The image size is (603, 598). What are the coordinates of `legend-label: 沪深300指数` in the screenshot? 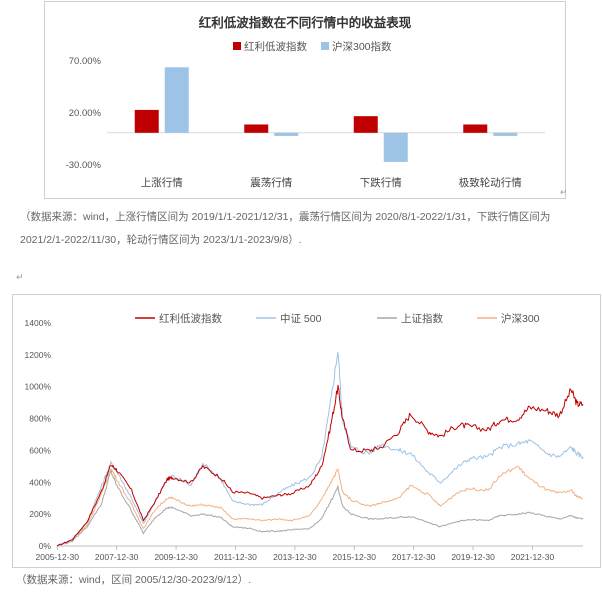 It's located at (362, 46).